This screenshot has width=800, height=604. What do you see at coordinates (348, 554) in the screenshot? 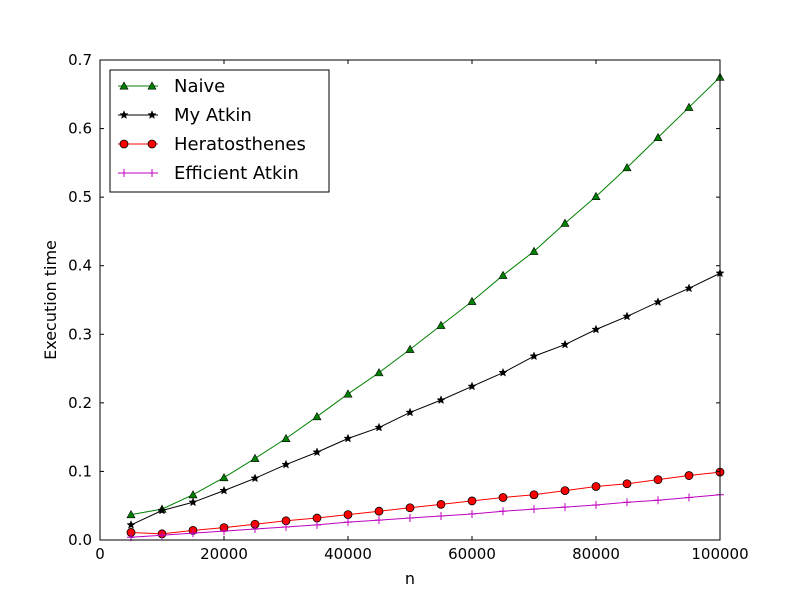
I see `x-tick-label: 40000` at bounding box center [348, 554].